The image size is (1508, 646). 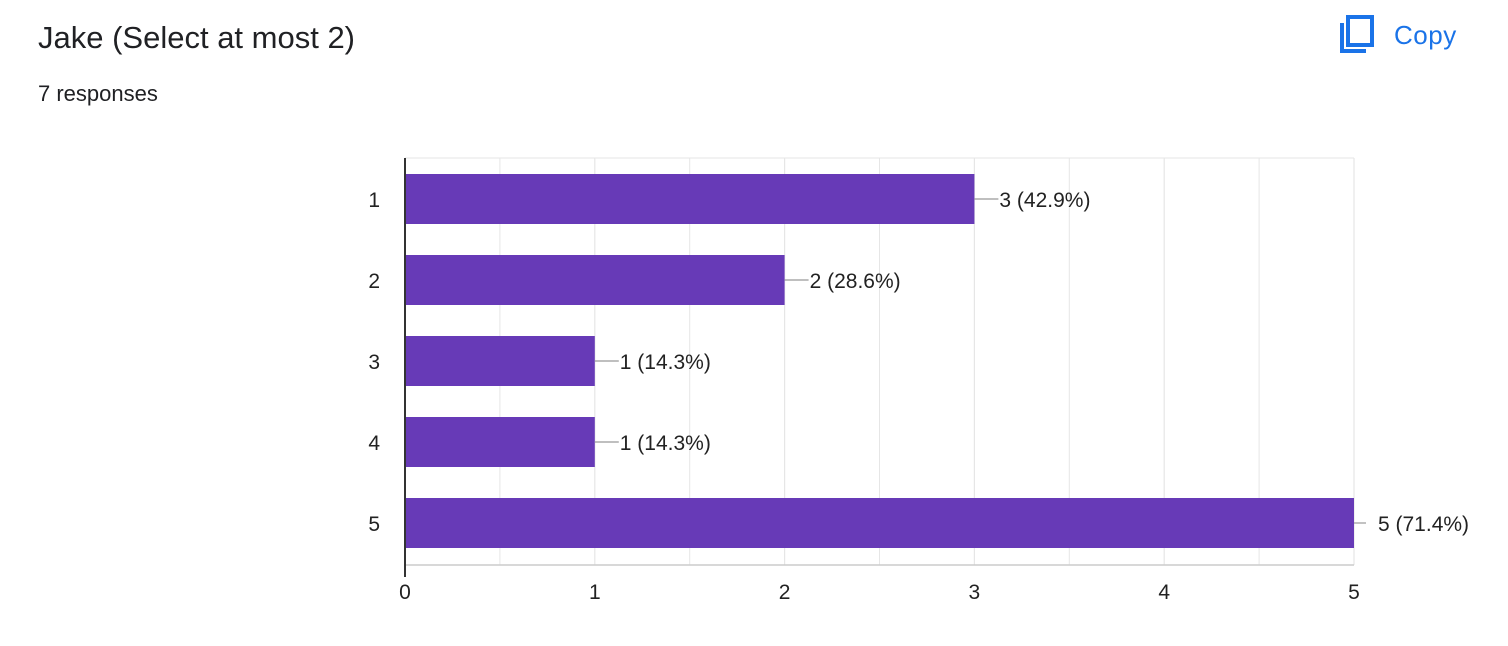 I want to click on category-label: 2, so click(x=374, y=281).